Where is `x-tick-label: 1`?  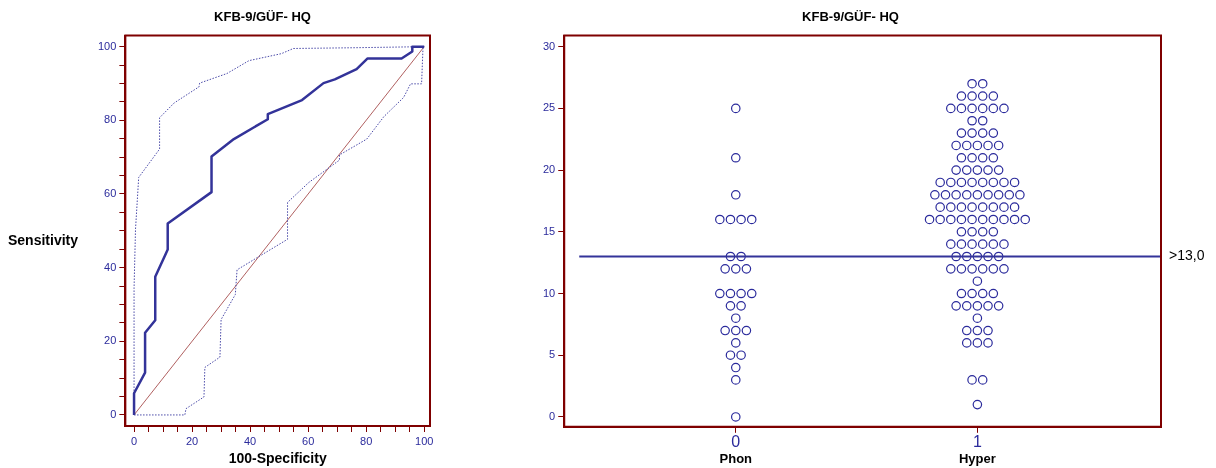 x-tick-label: 1 is located at coordinates (977, 441).